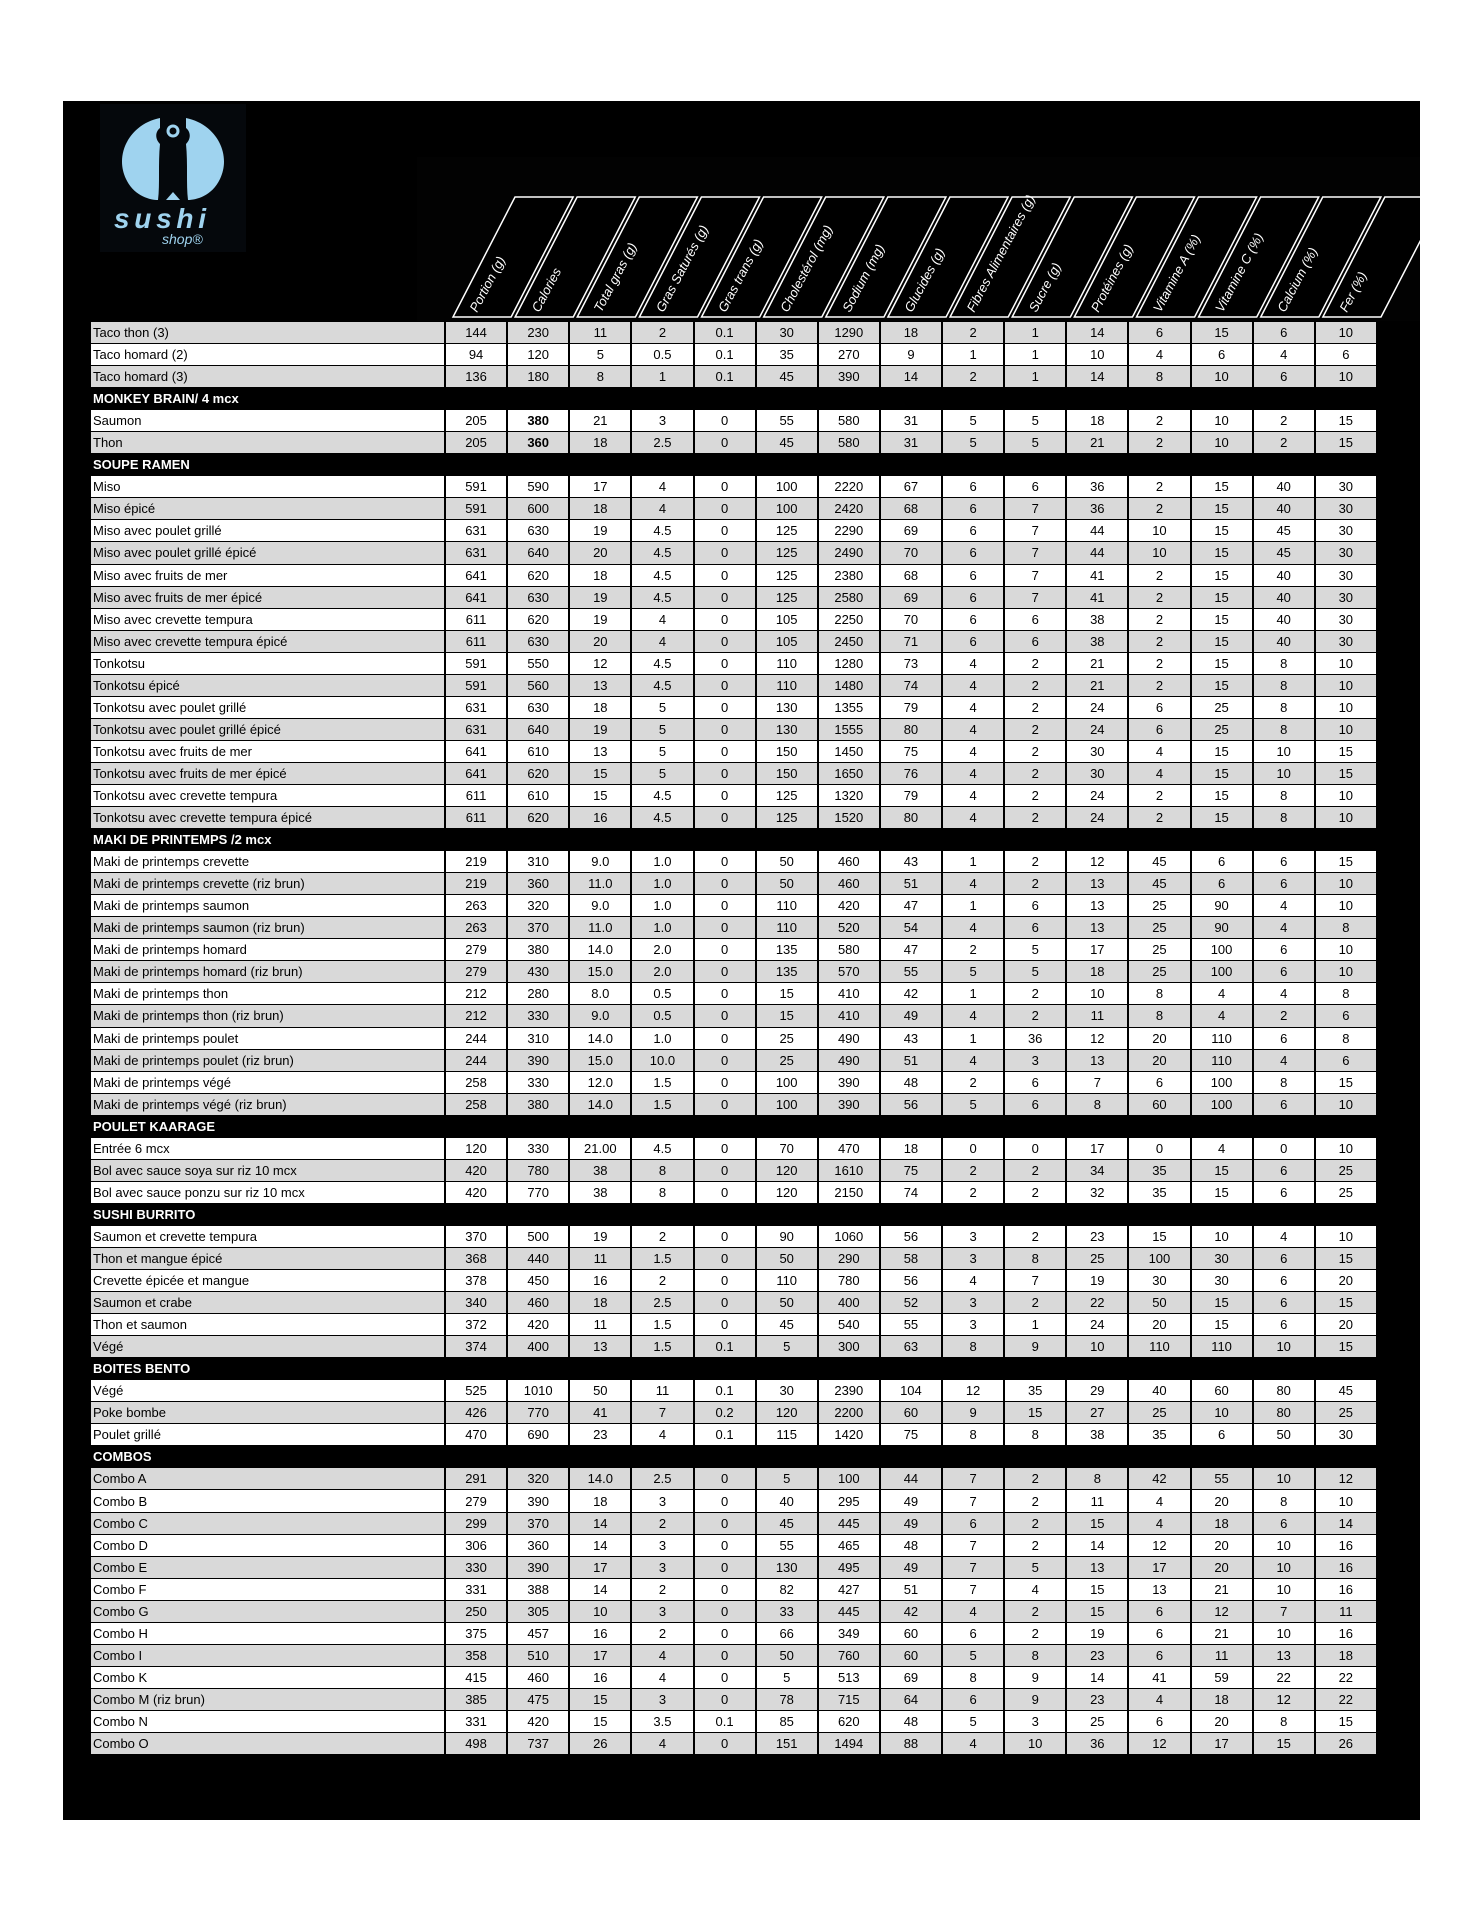 The width and height of the screenshot is (1484, 1920). What do you see at coordinates (268, 1192) in the screenshot?
I see `item-name: Bol avec sauce ponzu sur riz 10 mcx` at bounding box center [268, 1192].